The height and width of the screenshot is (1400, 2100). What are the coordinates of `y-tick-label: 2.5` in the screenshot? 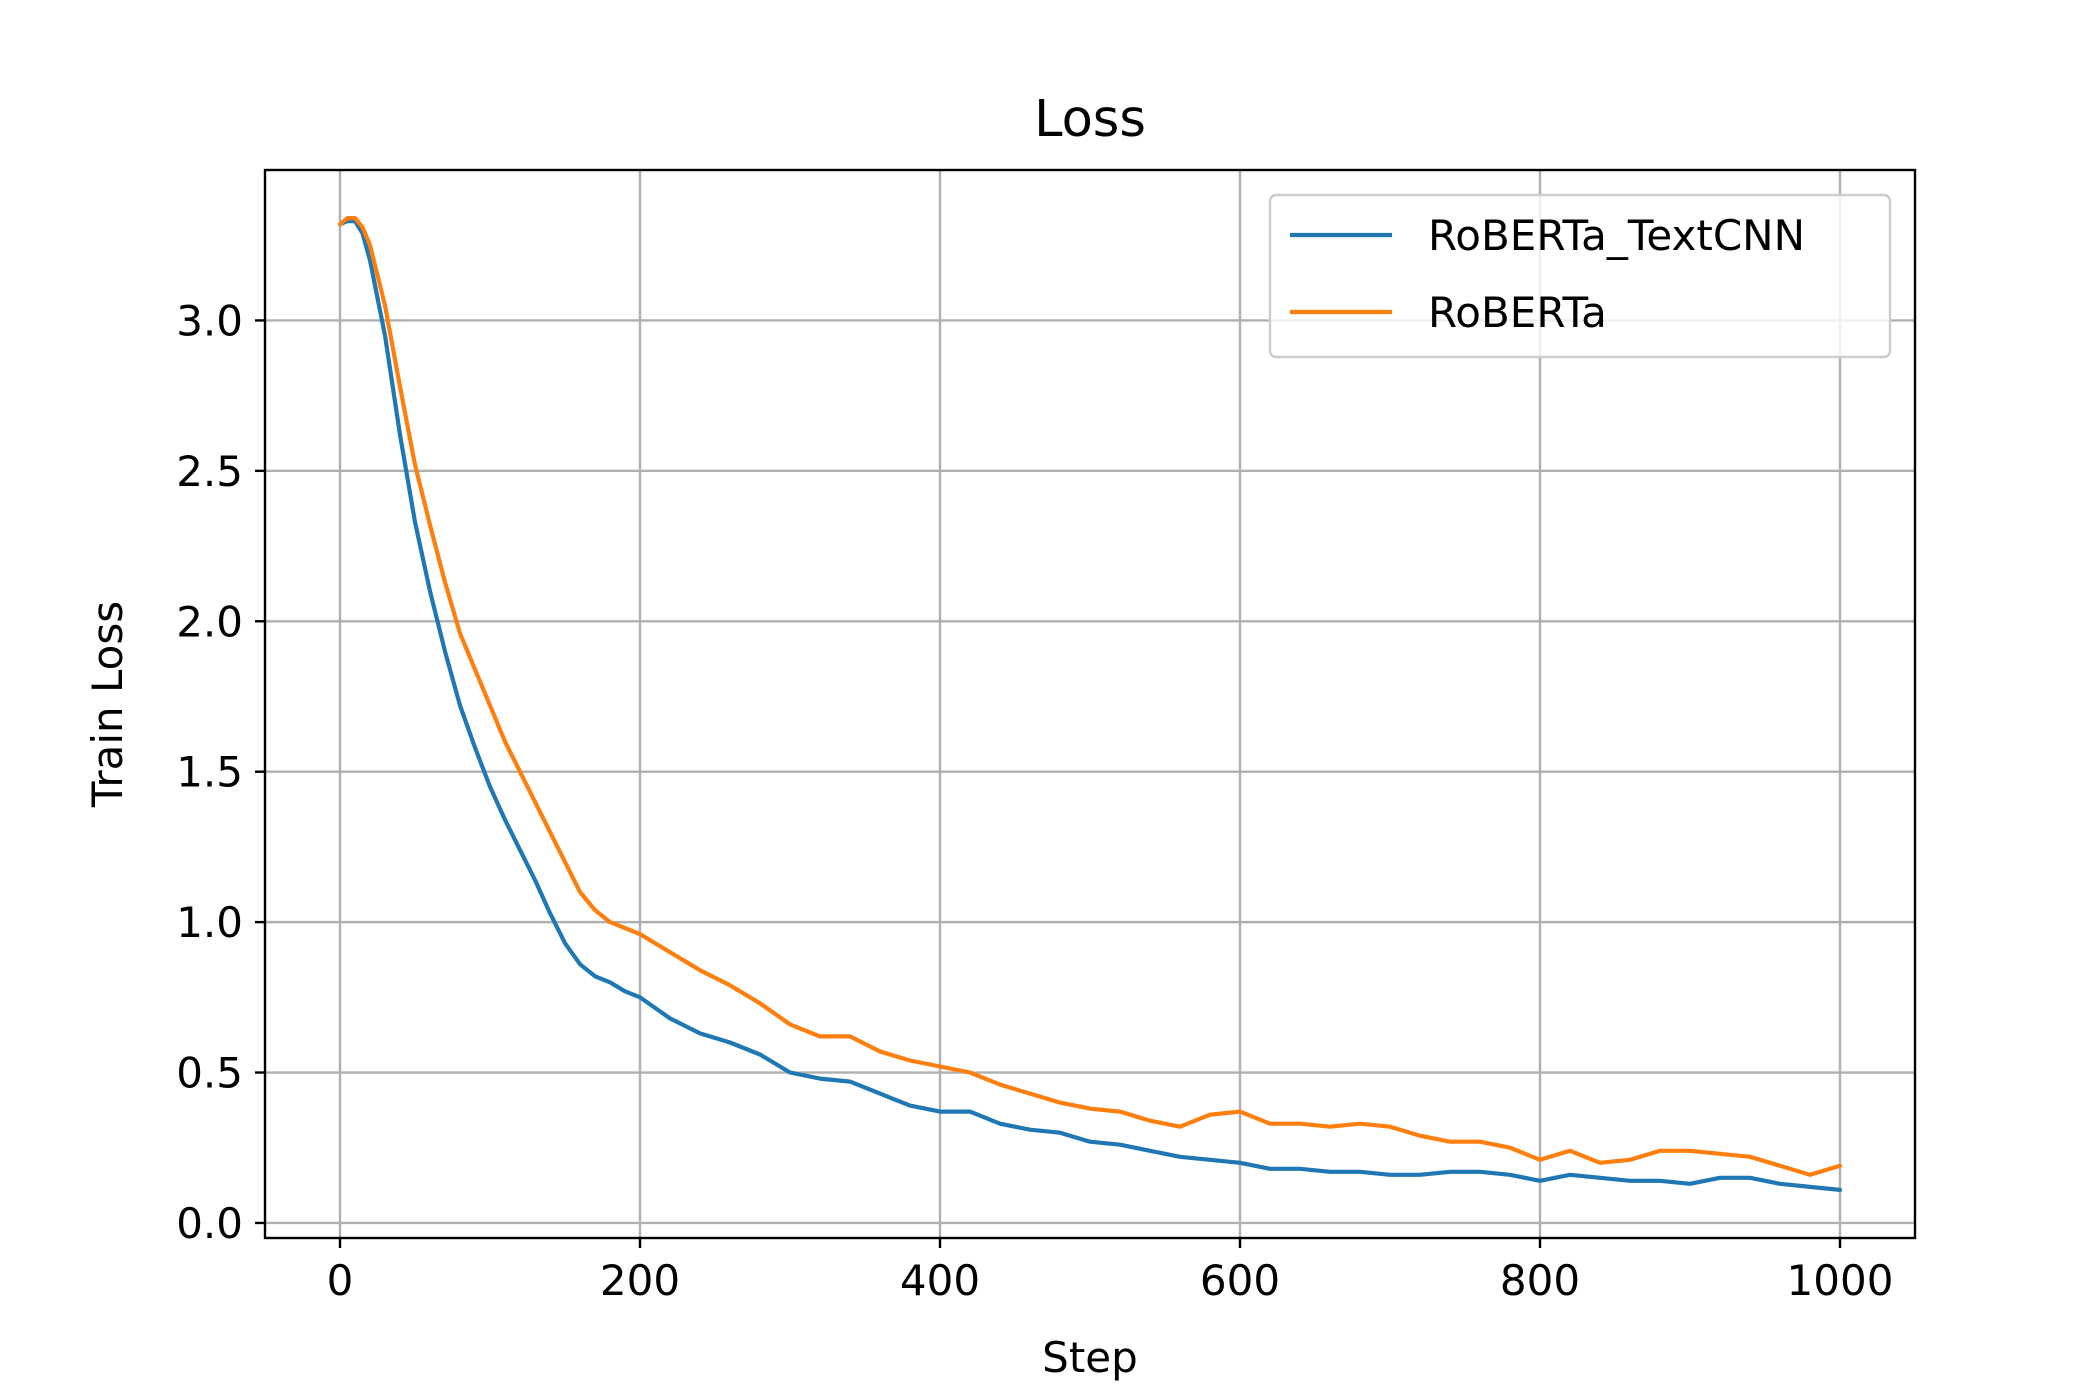 It's located at (209, 471).